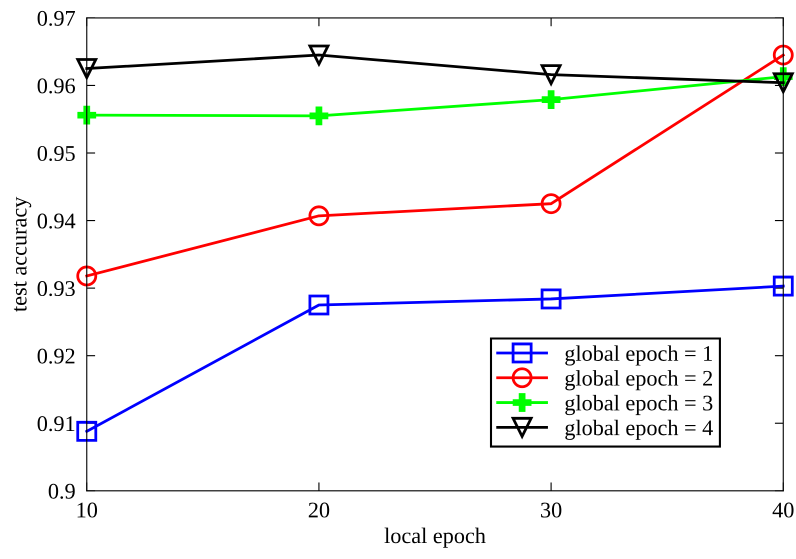 This screenshot has height=559, width=796. What do you see at coordinates (638, 380) in the screenshot?
I see `legend-label: global epoch = 2` at bounding box center [638, 380].